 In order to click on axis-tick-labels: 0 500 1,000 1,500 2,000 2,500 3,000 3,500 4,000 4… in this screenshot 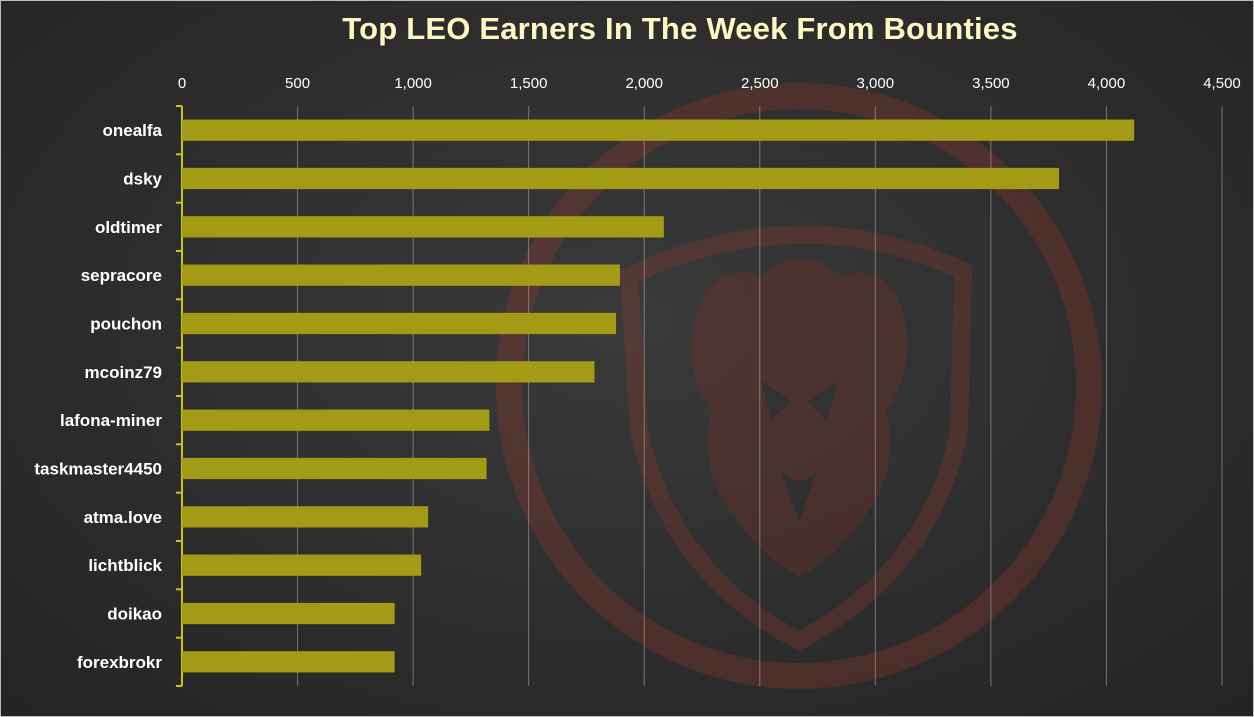, I will do `click(709, 83)`.